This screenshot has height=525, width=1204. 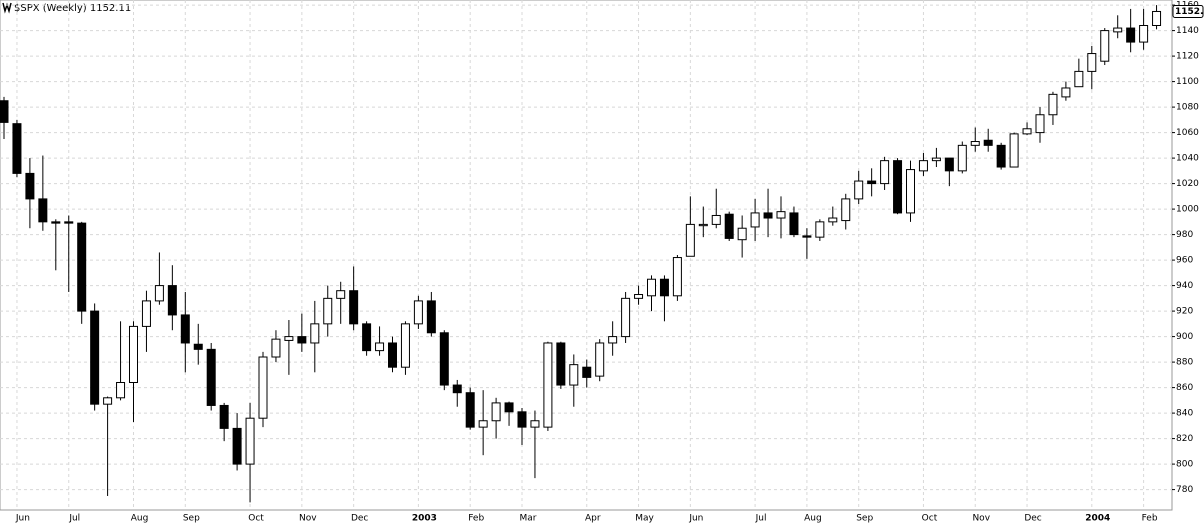 What do you see at coordinates (140, 519) in the screenshot?
I see `x-tick-label: Aug` at bounding box center [140, 519].